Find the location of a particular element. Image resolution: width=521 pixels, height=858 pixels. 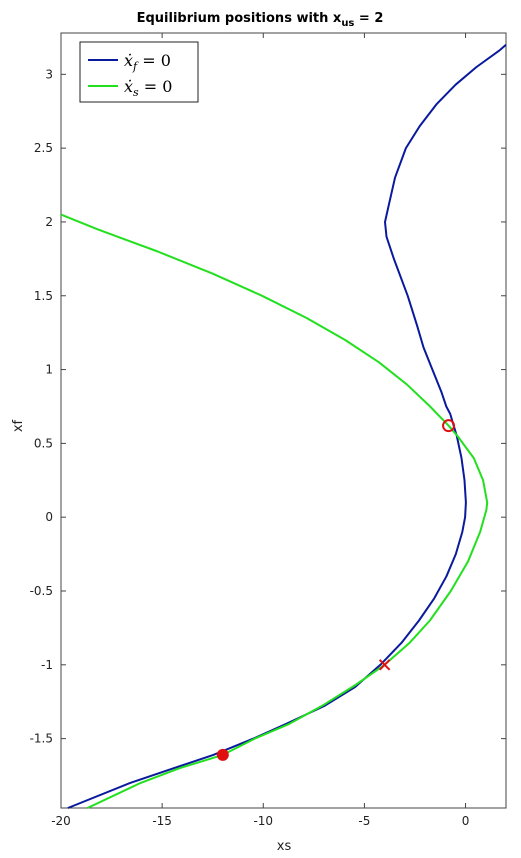

saddle-equilibrium-marker is located at coordinates (384, 665).